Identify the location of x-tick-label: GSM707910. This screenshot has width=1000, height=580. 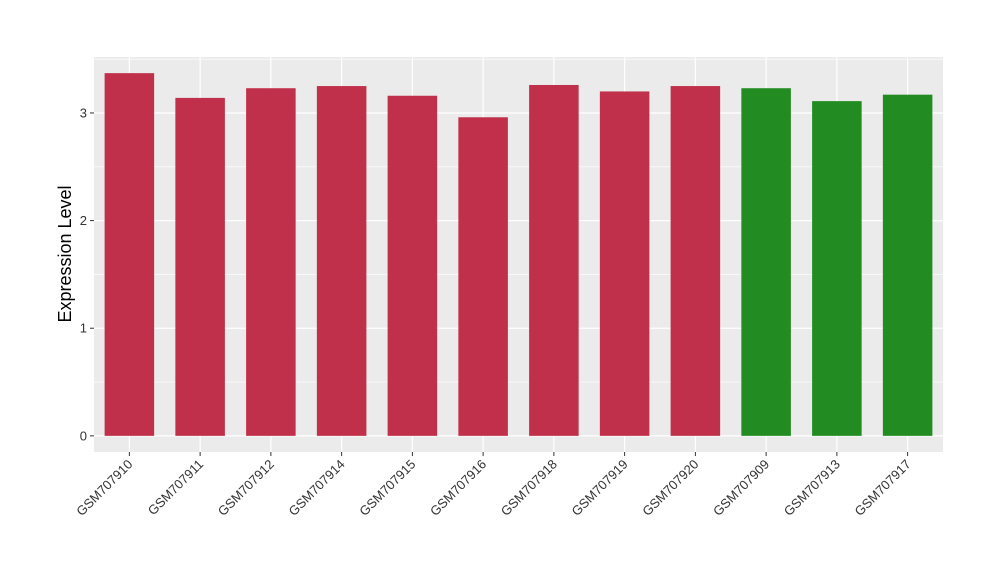
(104, 488).